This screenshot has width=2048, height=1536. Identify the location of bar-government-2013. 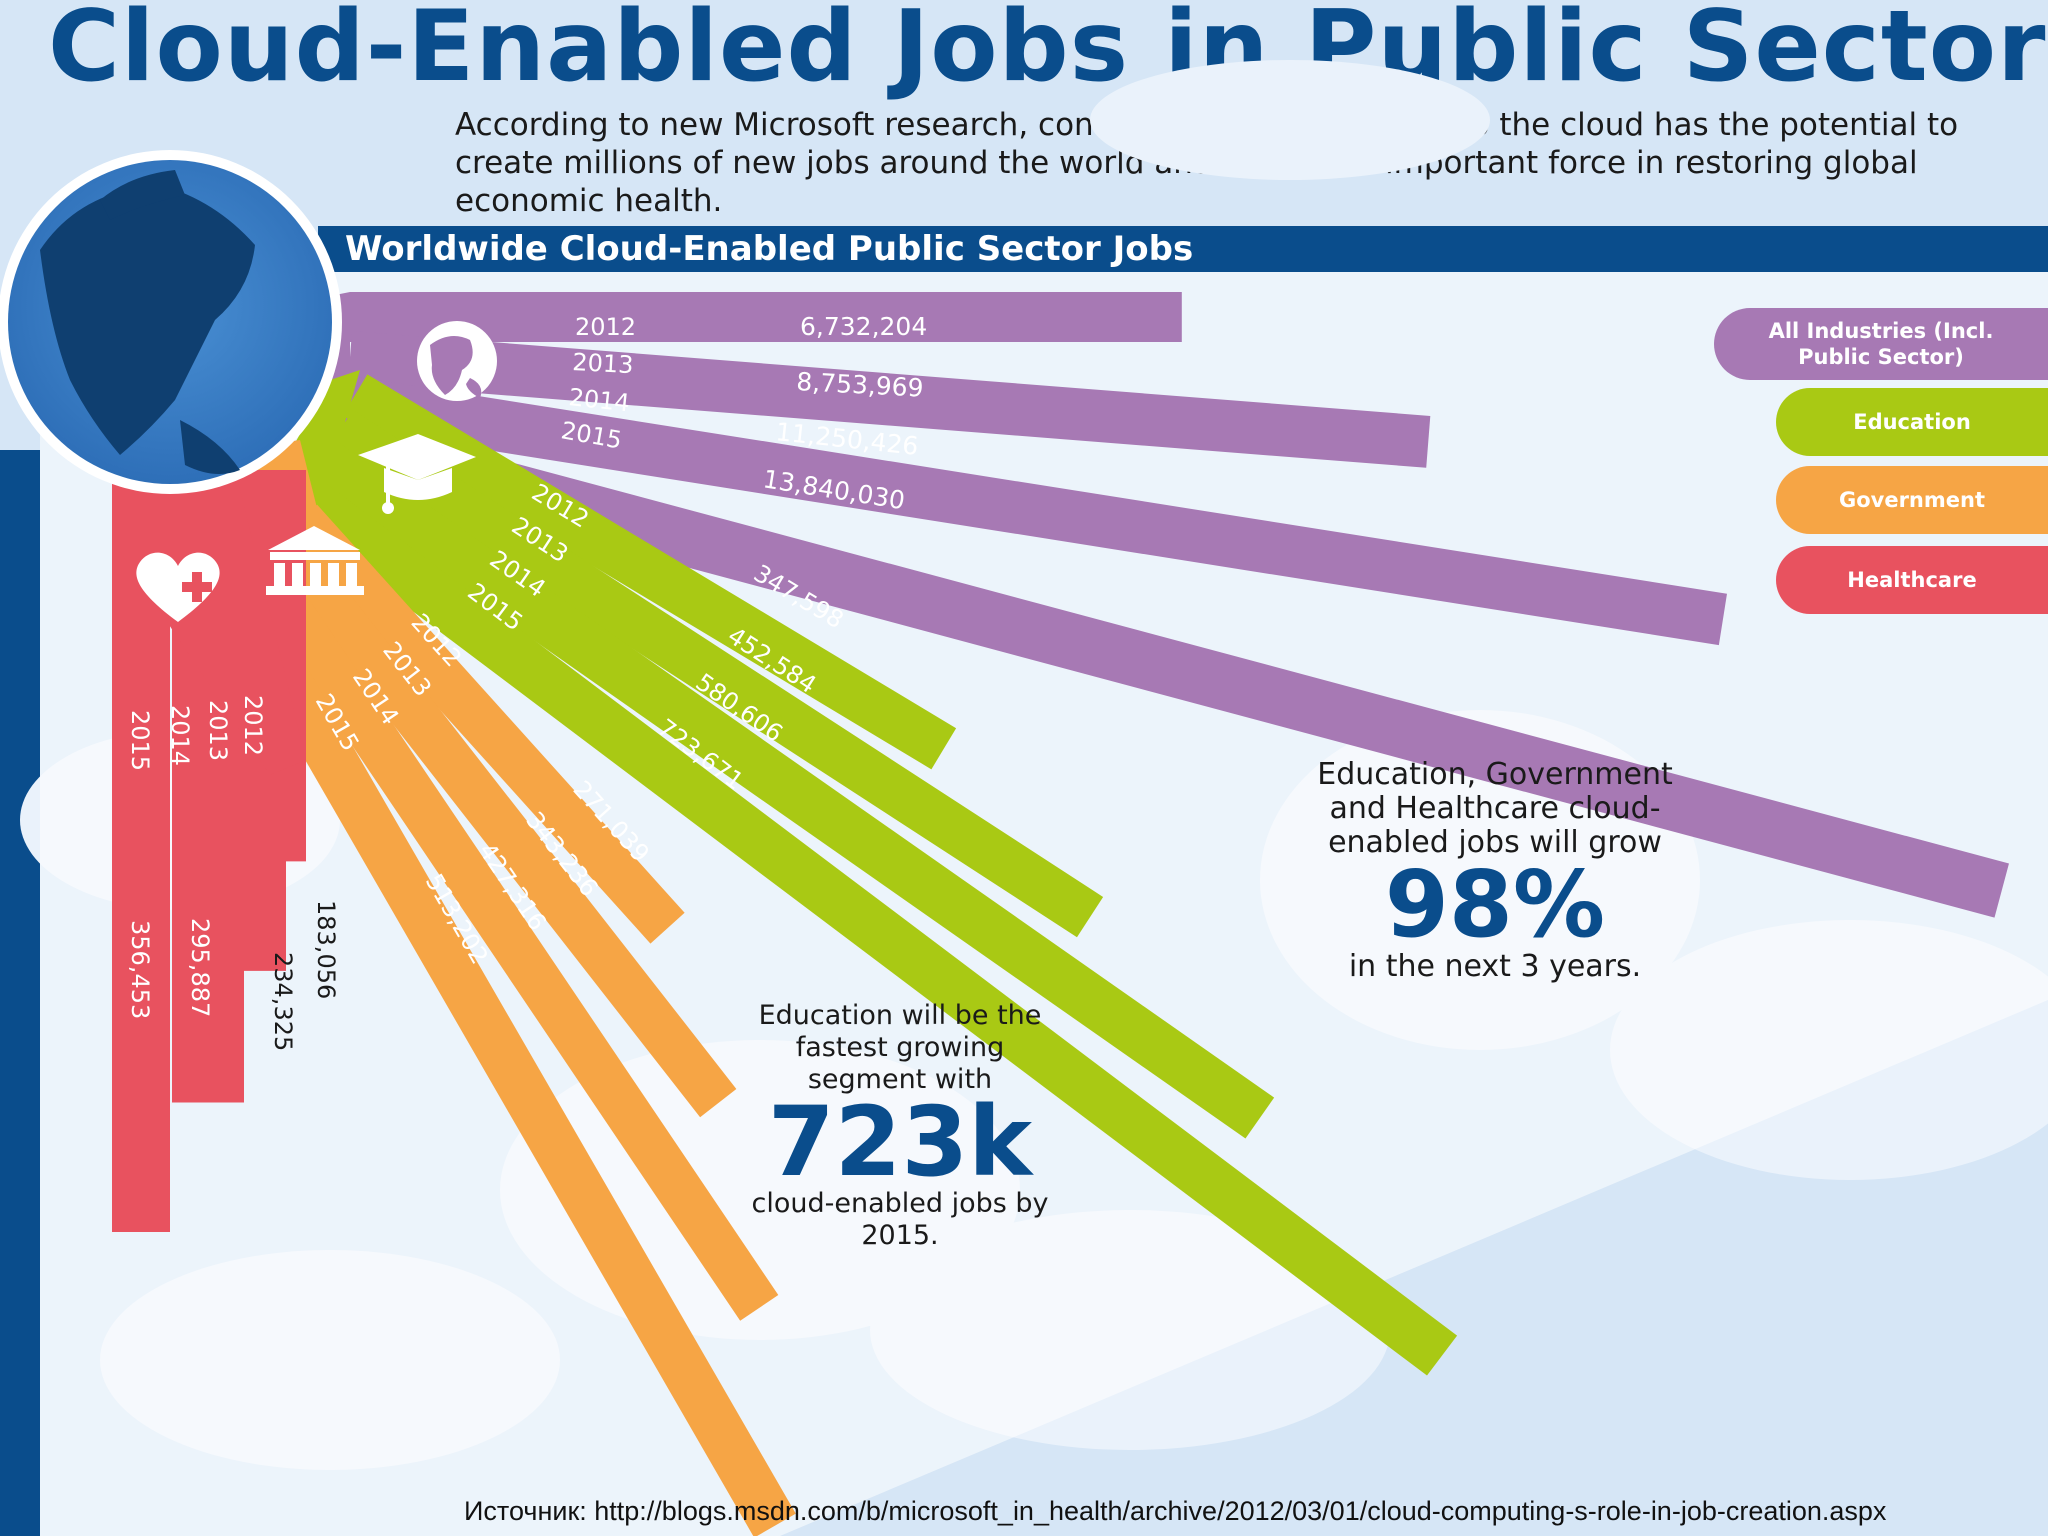
(504, 829).